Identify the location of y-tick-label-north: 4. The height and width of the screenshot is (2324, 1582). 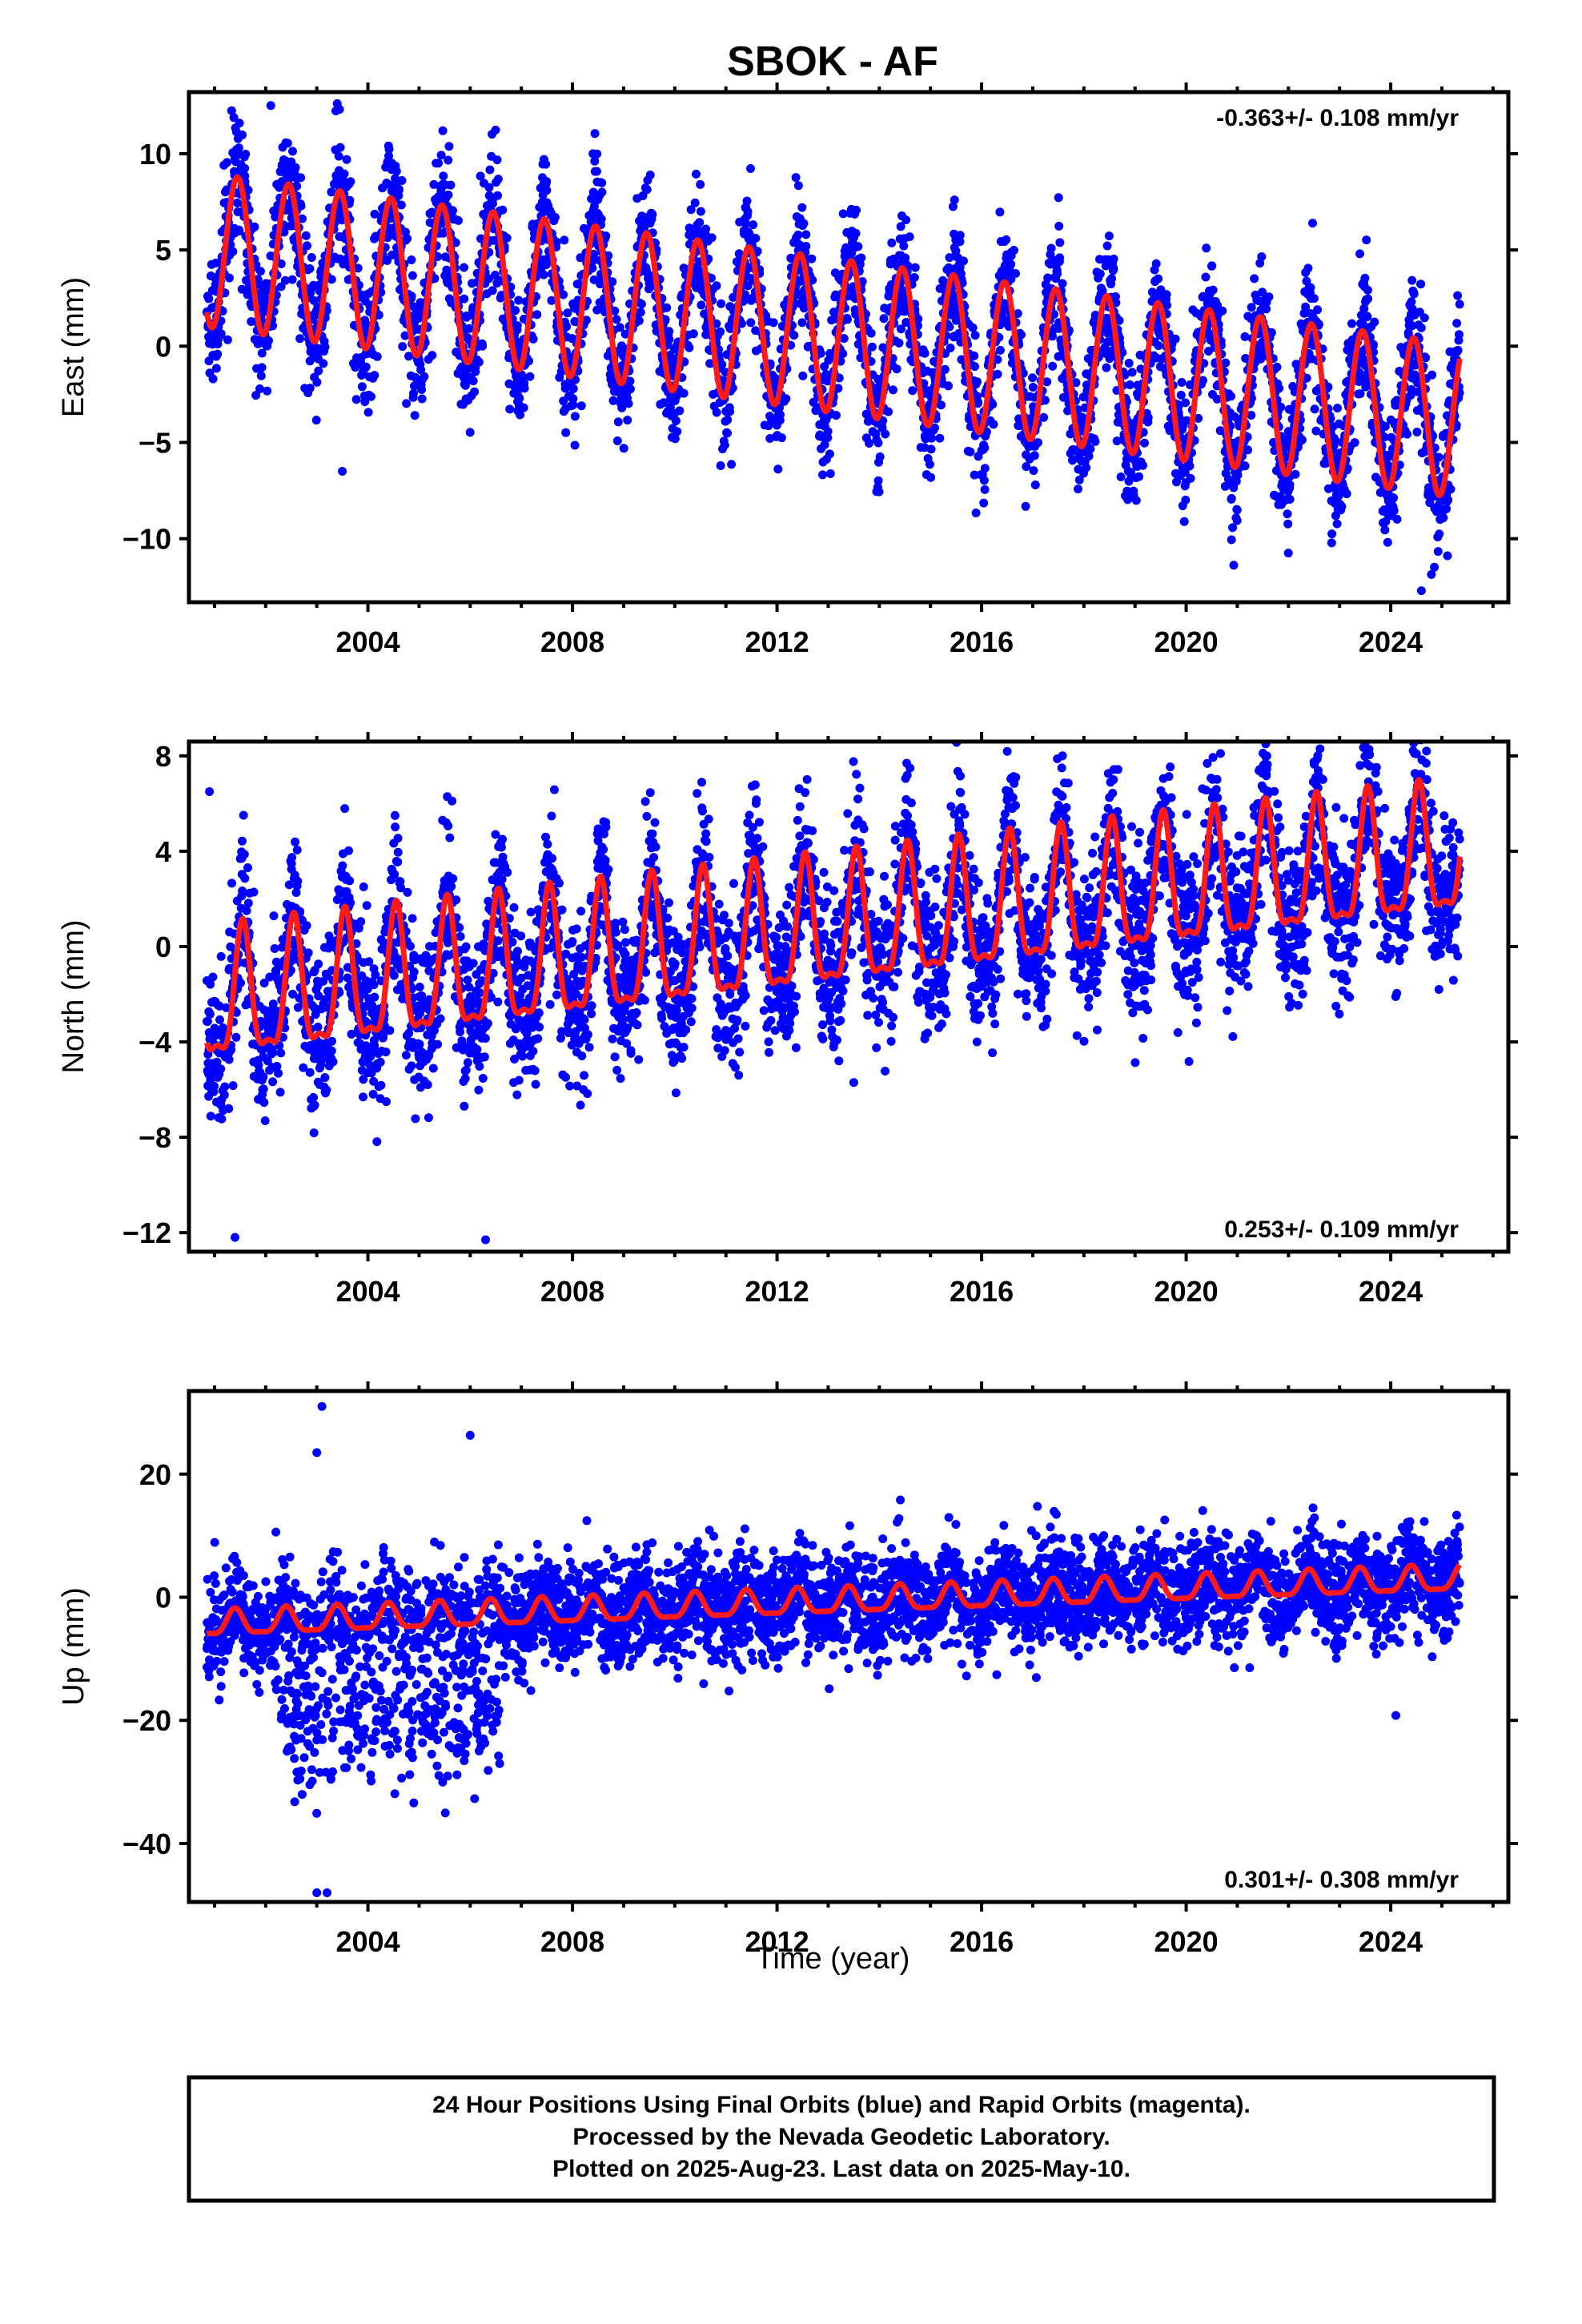
(163, 852).